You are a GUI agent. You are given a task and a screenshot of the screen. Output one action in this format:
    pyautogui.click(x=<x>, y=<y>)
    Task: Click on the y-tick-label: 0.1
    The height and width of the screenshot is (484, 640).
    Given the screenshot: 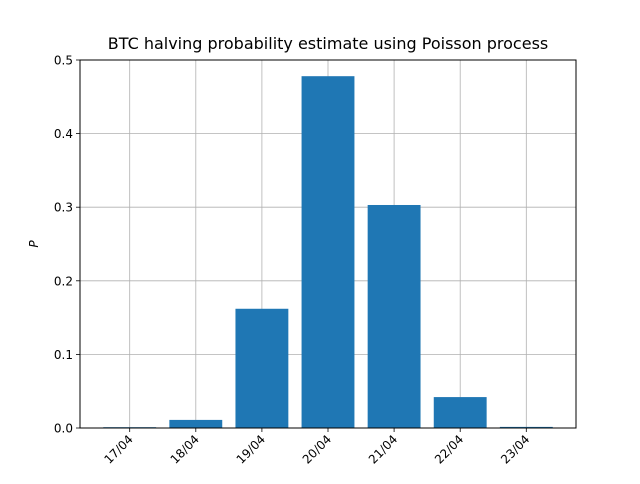 What is the action you would take?
    pyautogui.click(x=63, y=355)
    